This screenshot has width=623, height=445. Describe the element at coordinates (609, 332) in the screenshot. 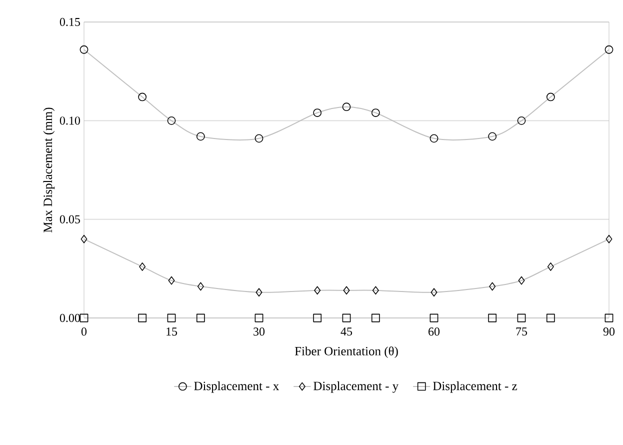

I see `x-tick-label: 90` at that location.